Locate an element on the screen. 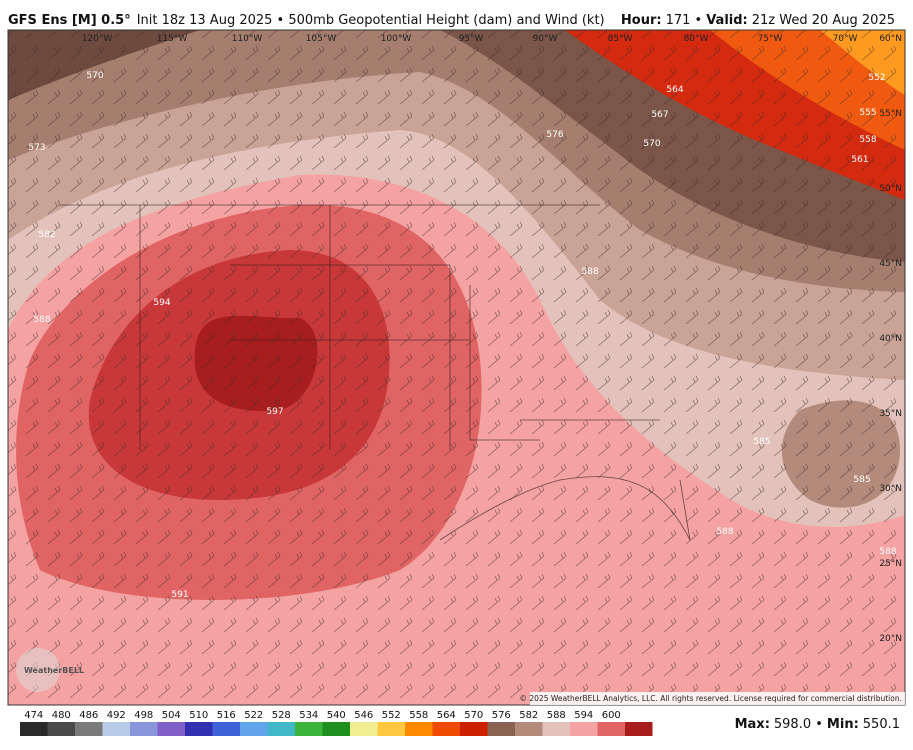 The height and width of the screenshot is (750, 913). logo-circle is located at coordinates (38, 670).